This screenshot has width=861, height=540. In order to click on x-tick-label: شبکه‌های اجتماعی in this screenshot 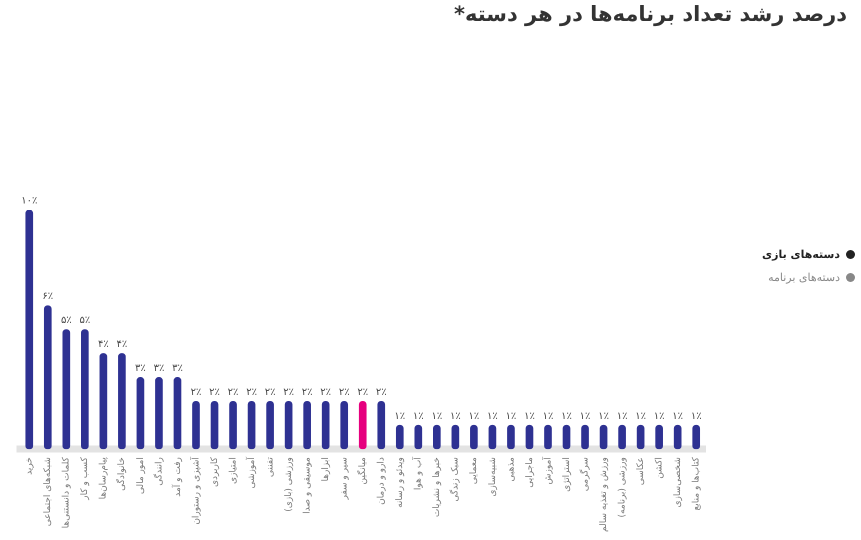, I will do `click(48, 491)`.